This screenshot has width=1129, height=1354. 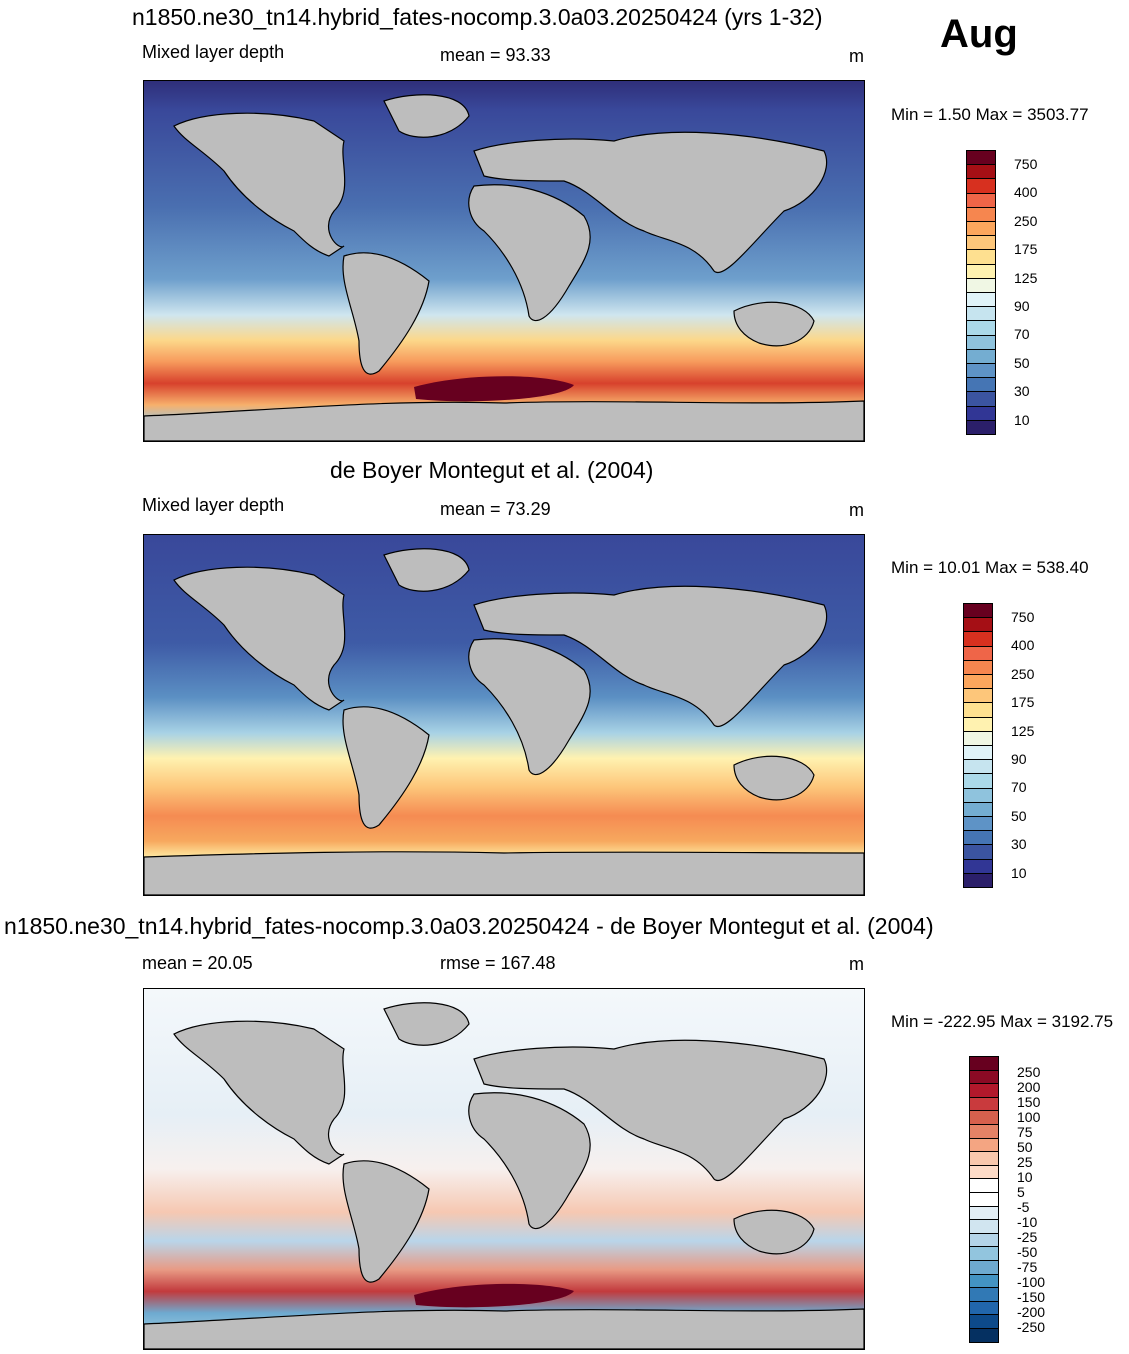 I want to click on panel2-colorbar: 750 400 250 175 125 90 70 50 30 10, so click(x=1023, y=745).